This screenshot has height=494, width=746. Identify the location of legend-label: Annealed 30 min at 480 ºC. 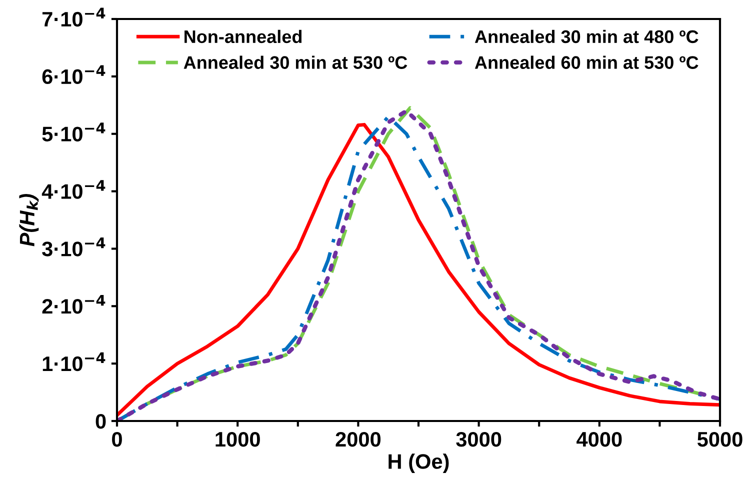
(586, 37).